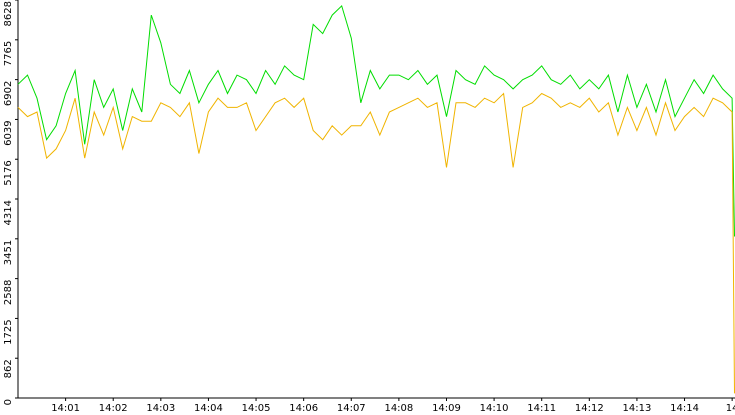 The height and width of the screenshot is (415, 735). I want to click on y-tick-label: 5176, so click(8, 172).